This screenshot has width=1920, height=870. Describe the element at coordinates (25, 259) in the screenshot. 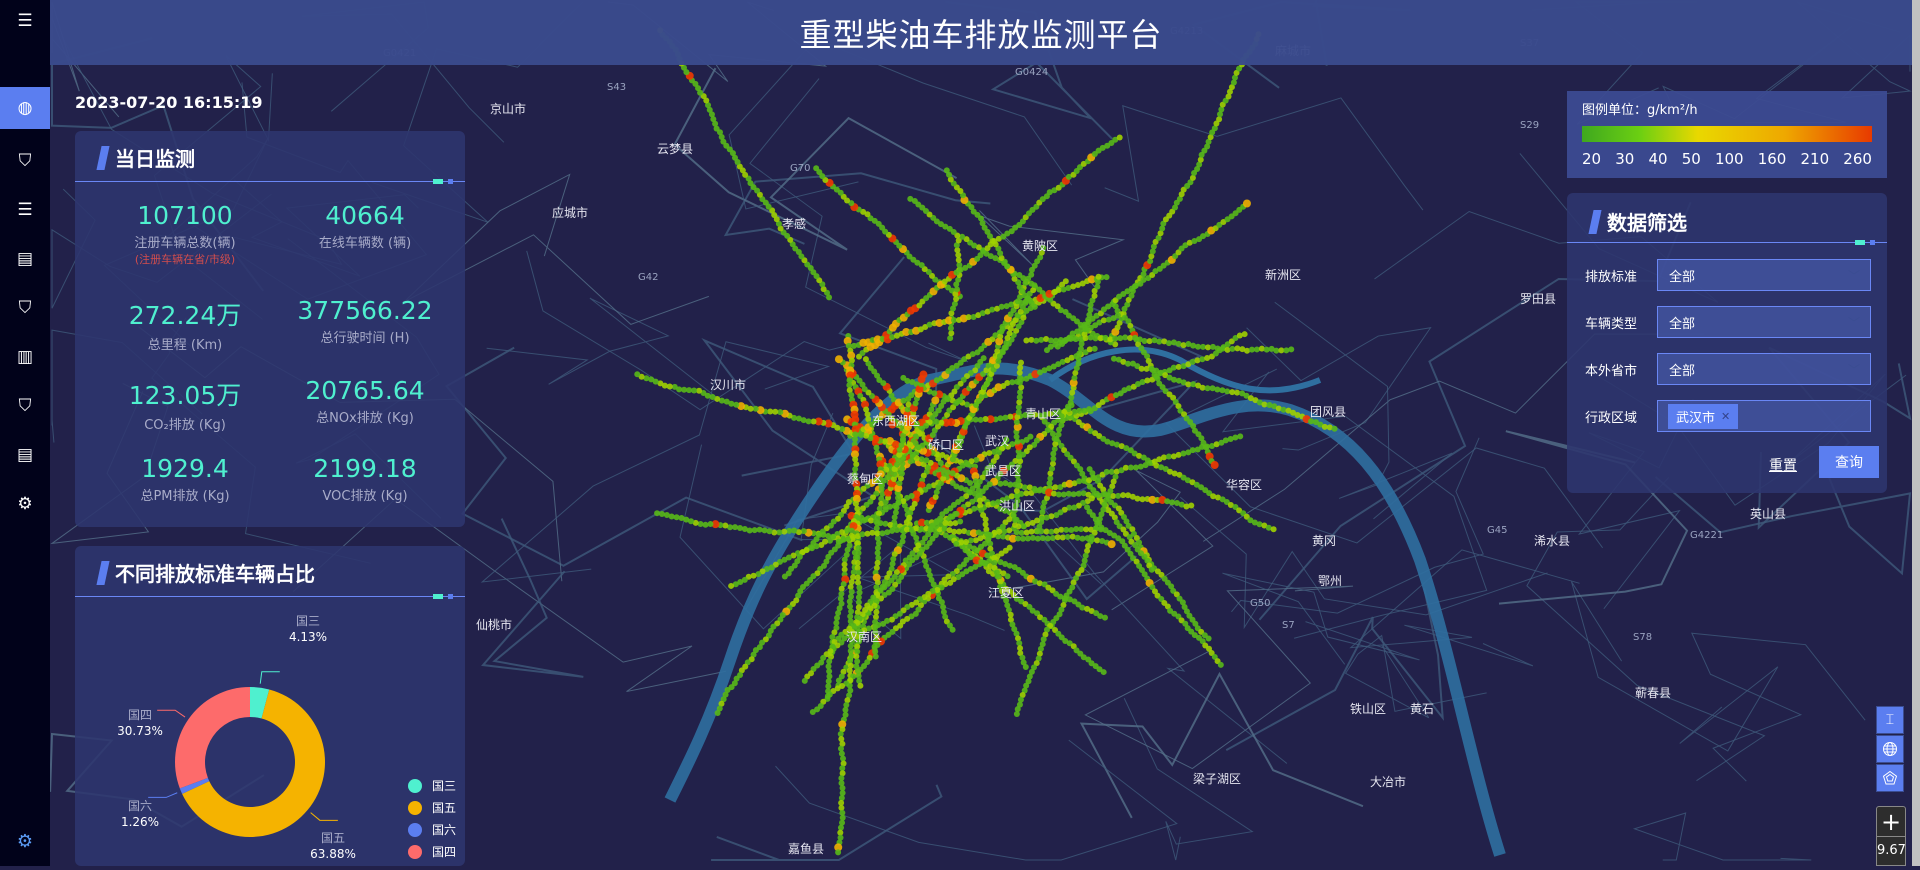

I see `sidebar-item-4: ▤` at that location.